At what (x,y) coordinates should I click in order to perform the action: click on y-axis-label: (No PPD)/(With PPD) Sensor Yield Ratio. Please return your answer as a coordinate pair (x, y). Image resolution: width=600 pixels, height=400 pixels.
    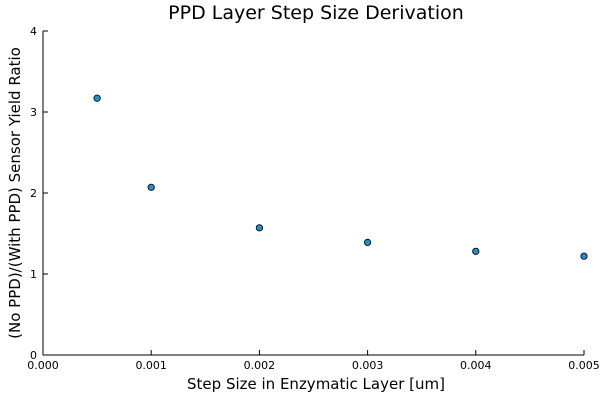
    Looking at the image, I should click on (15, 193).